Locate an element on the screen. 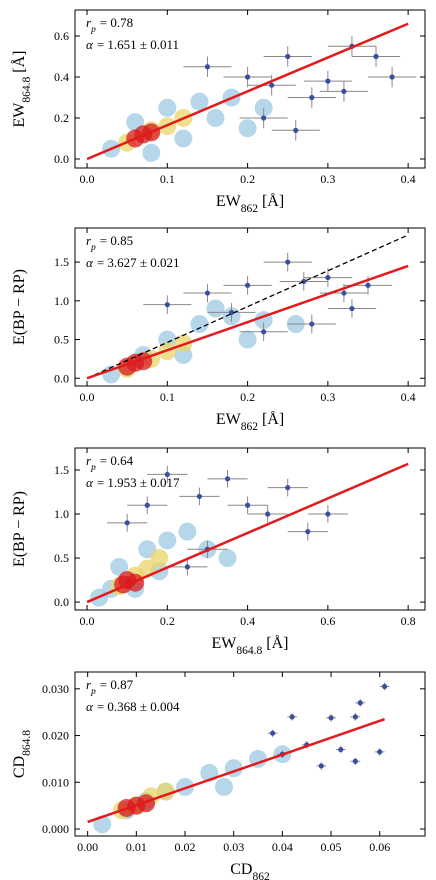 Image resolution: width=436 pixels, height=880 pixels. axes-frame is located at coordinates (250, 89).